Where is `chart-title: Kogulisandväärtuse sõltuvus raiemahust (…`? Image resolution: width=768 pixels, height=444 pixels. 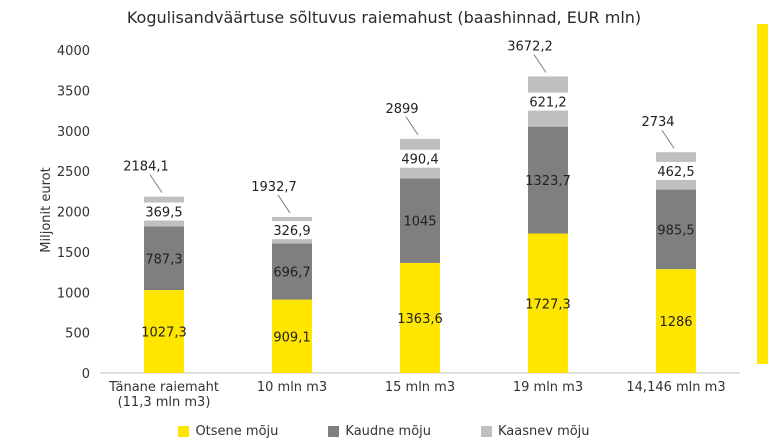 chart-title: Kogulisandväärtuse sõltuvus raiemahust (… is located at coordinates (384, 17).